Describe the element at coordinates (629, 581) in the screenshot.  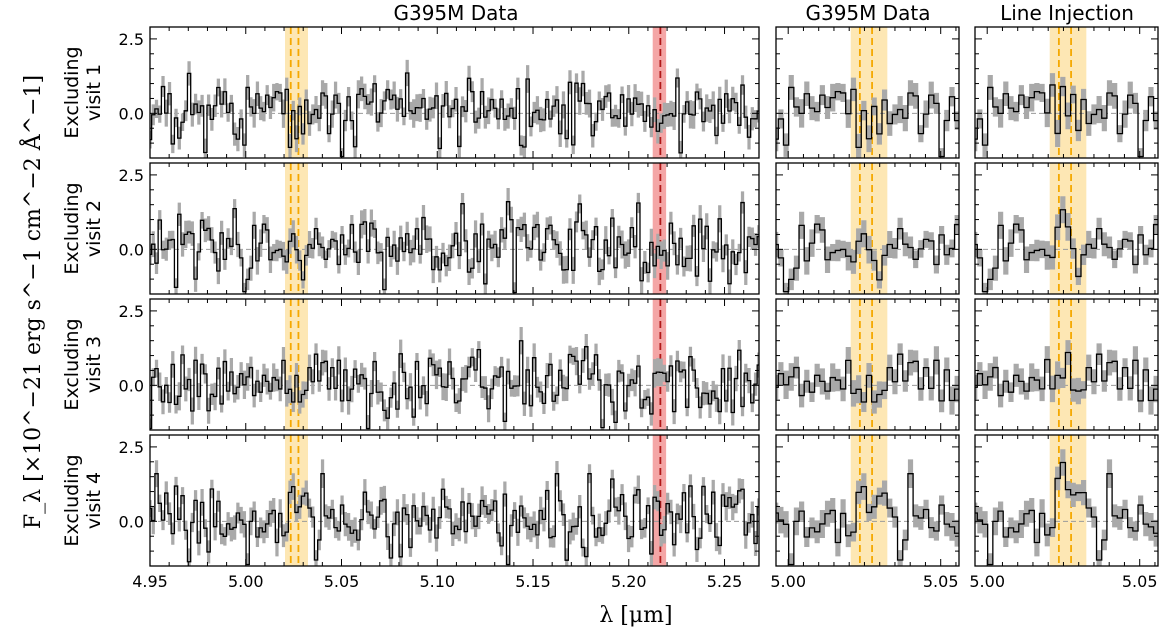
I see `x-tick-label: 5.20` at that location.